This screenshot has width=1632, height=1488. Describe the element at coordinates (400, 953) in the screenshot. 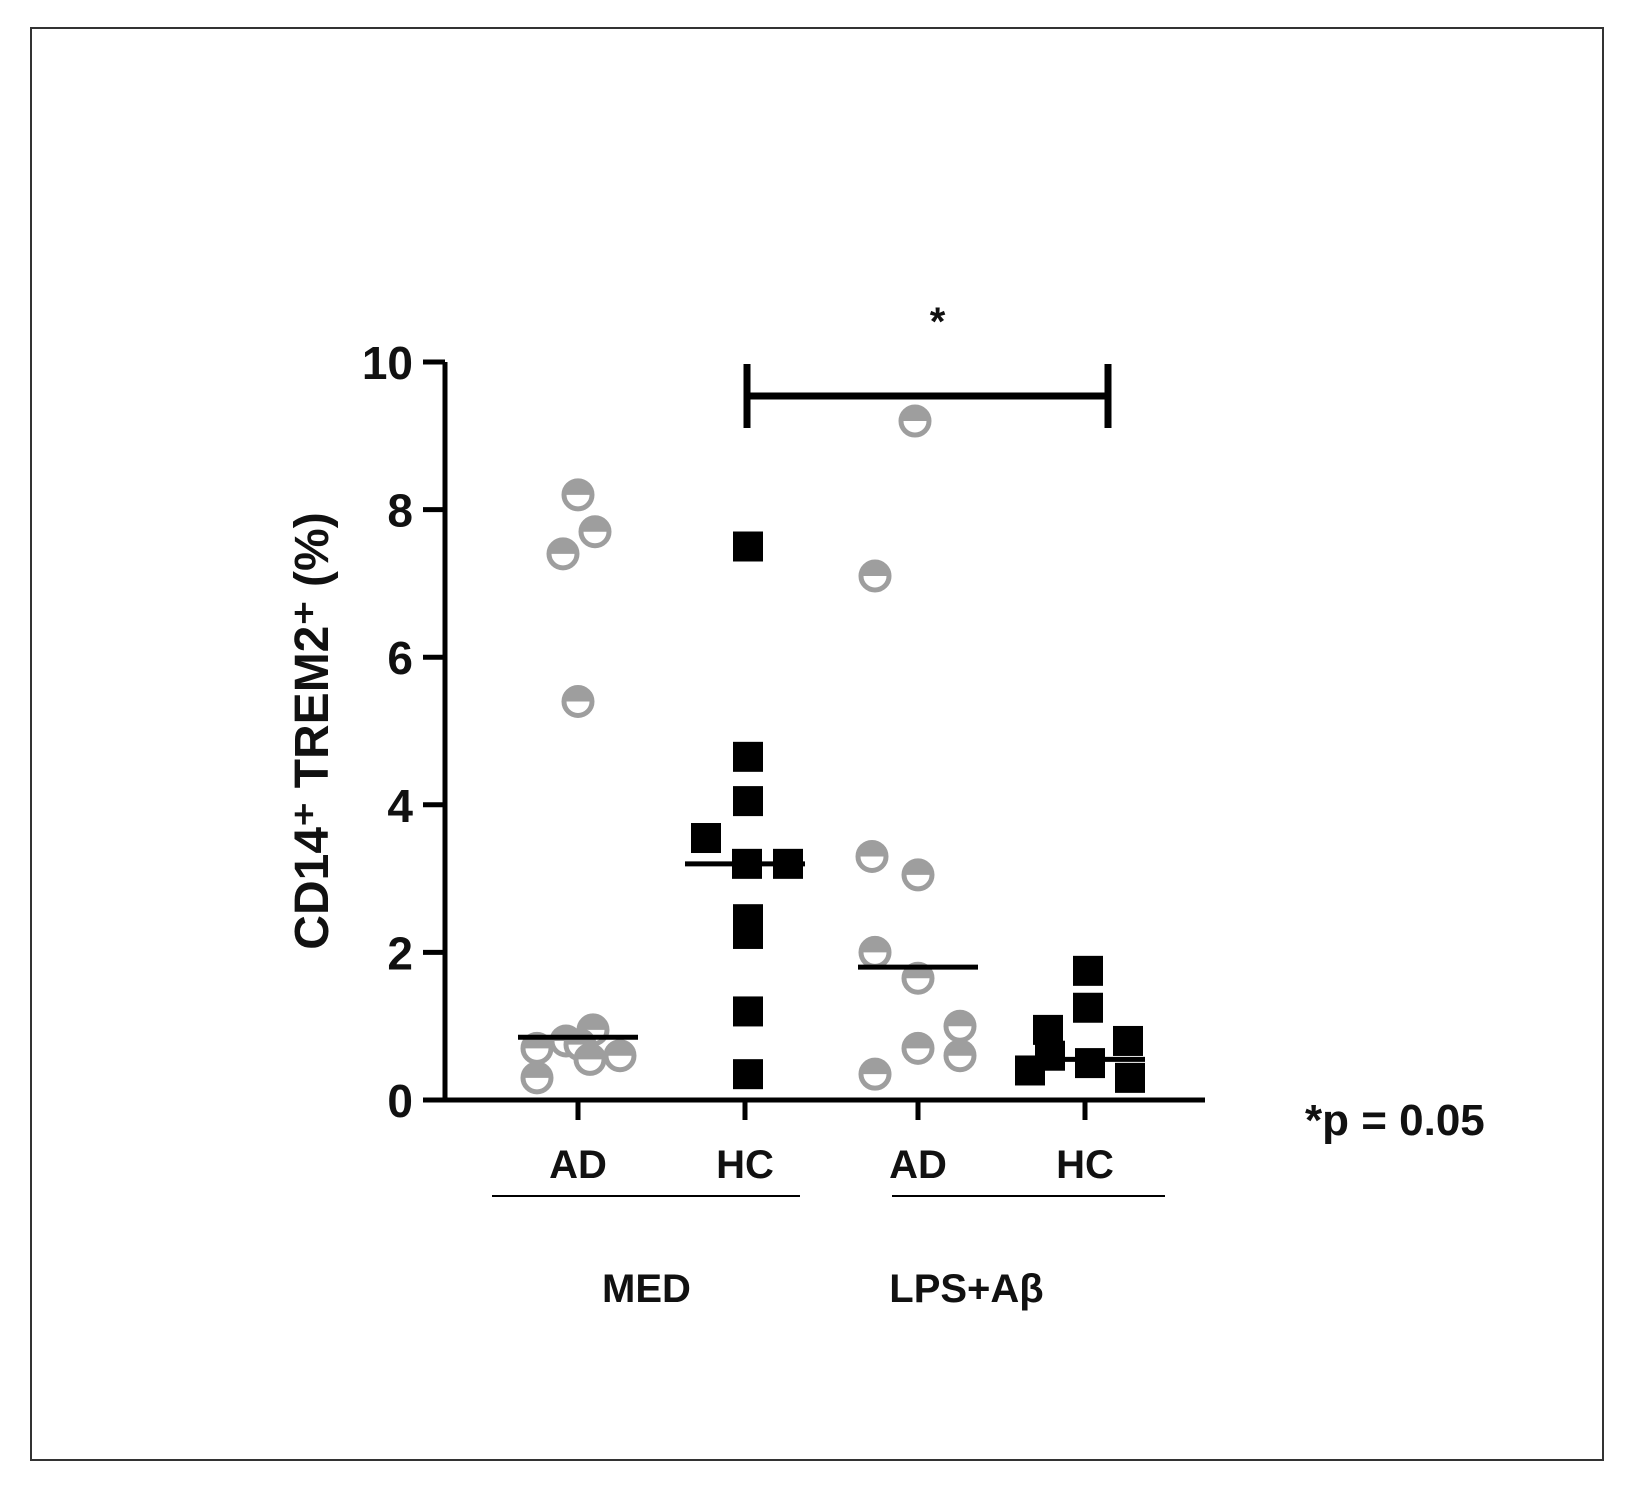

I see `y-tick-label: 2` at that location.